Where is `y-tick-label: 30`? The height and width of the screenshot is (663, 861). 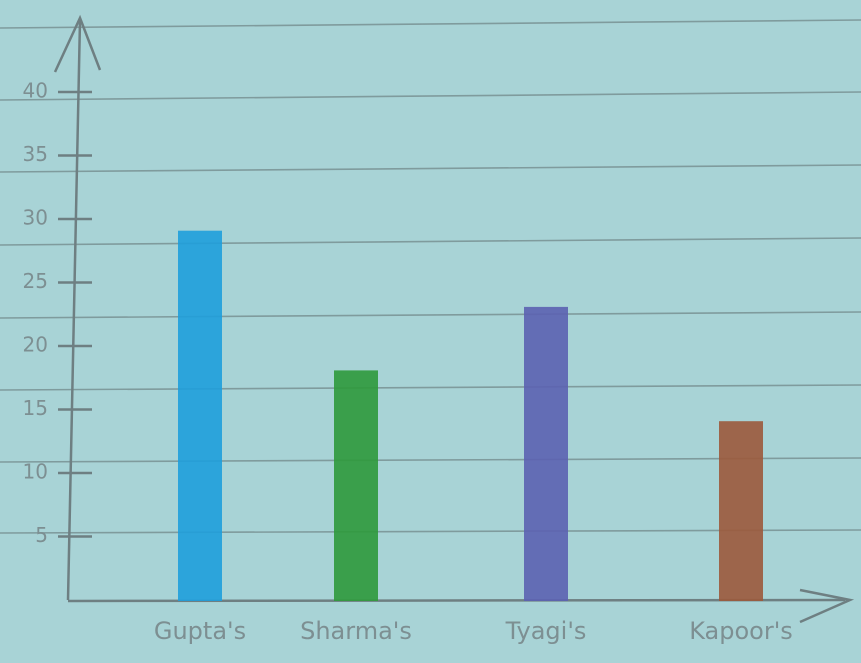 y-tick-label: 30 is located at coordinates (35, 218).